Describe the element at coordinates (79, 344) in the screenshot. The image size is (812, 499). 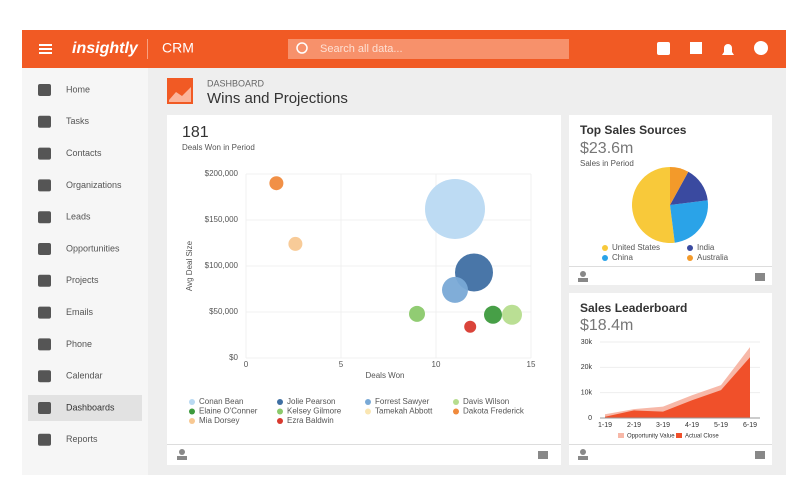
I see `nav-item: Phone` at that location.